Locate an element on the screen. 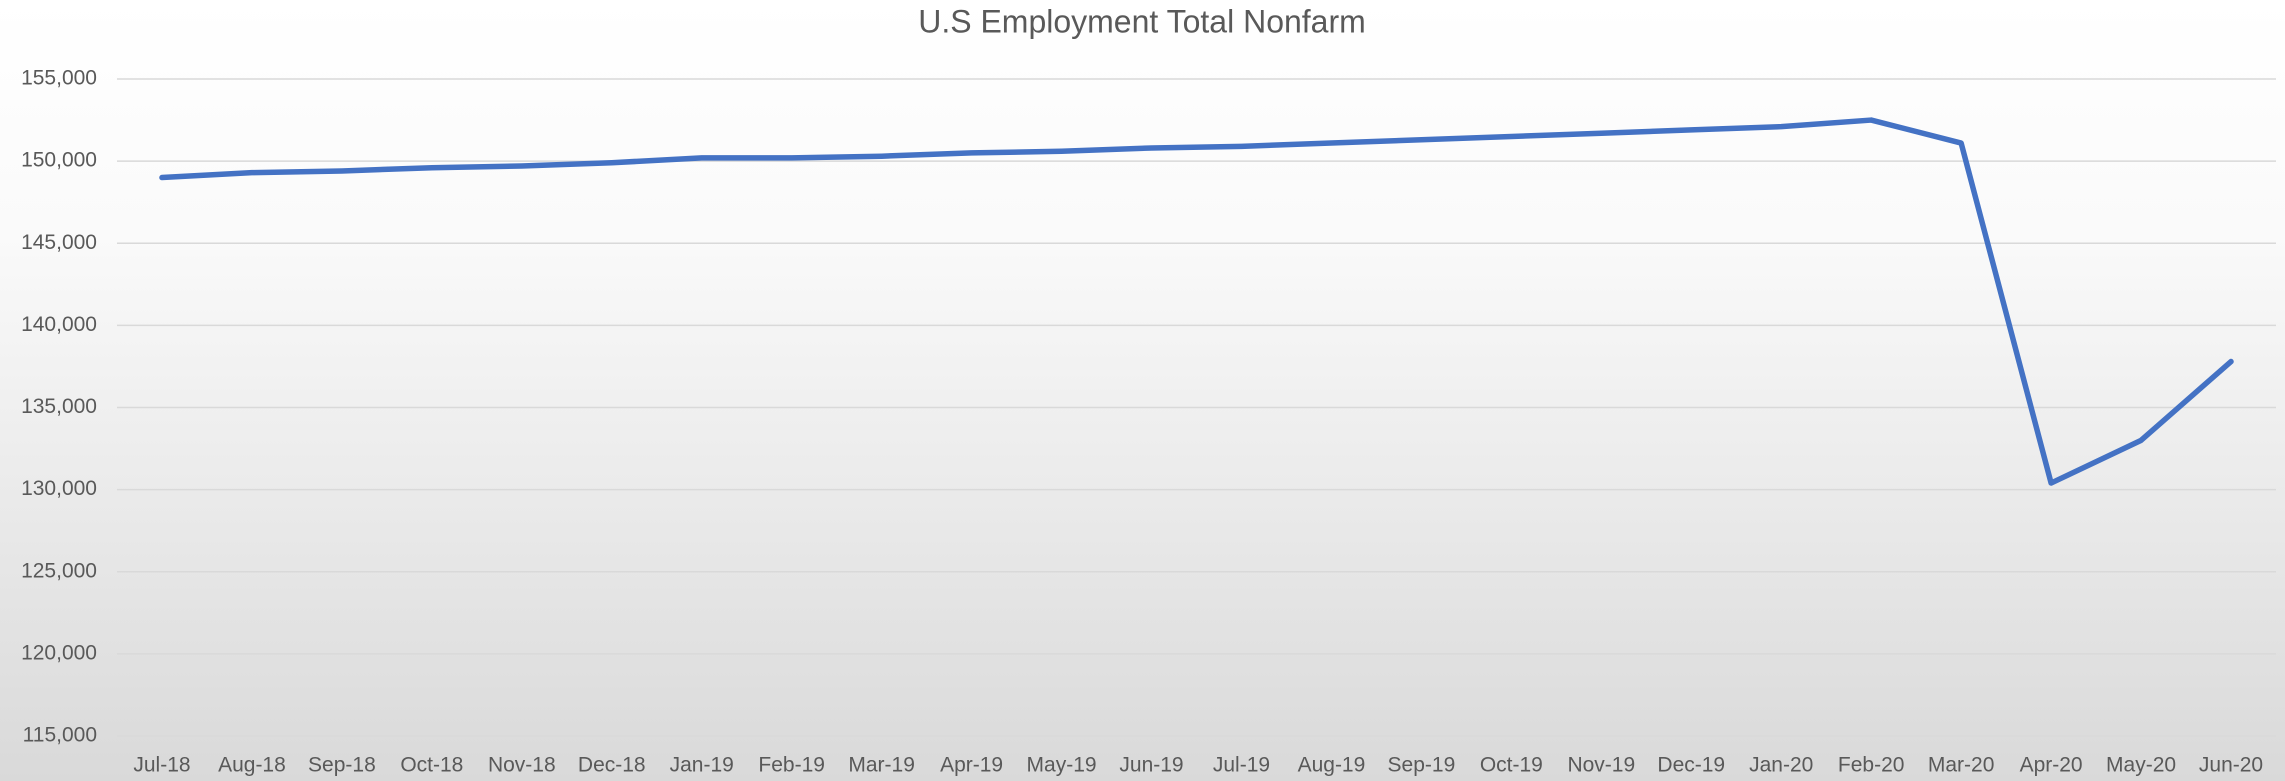 Image resolution: width=2285 pixels, height=781 pixels. x-tick-label: Apr-19 is located at coordinates (971, 765).